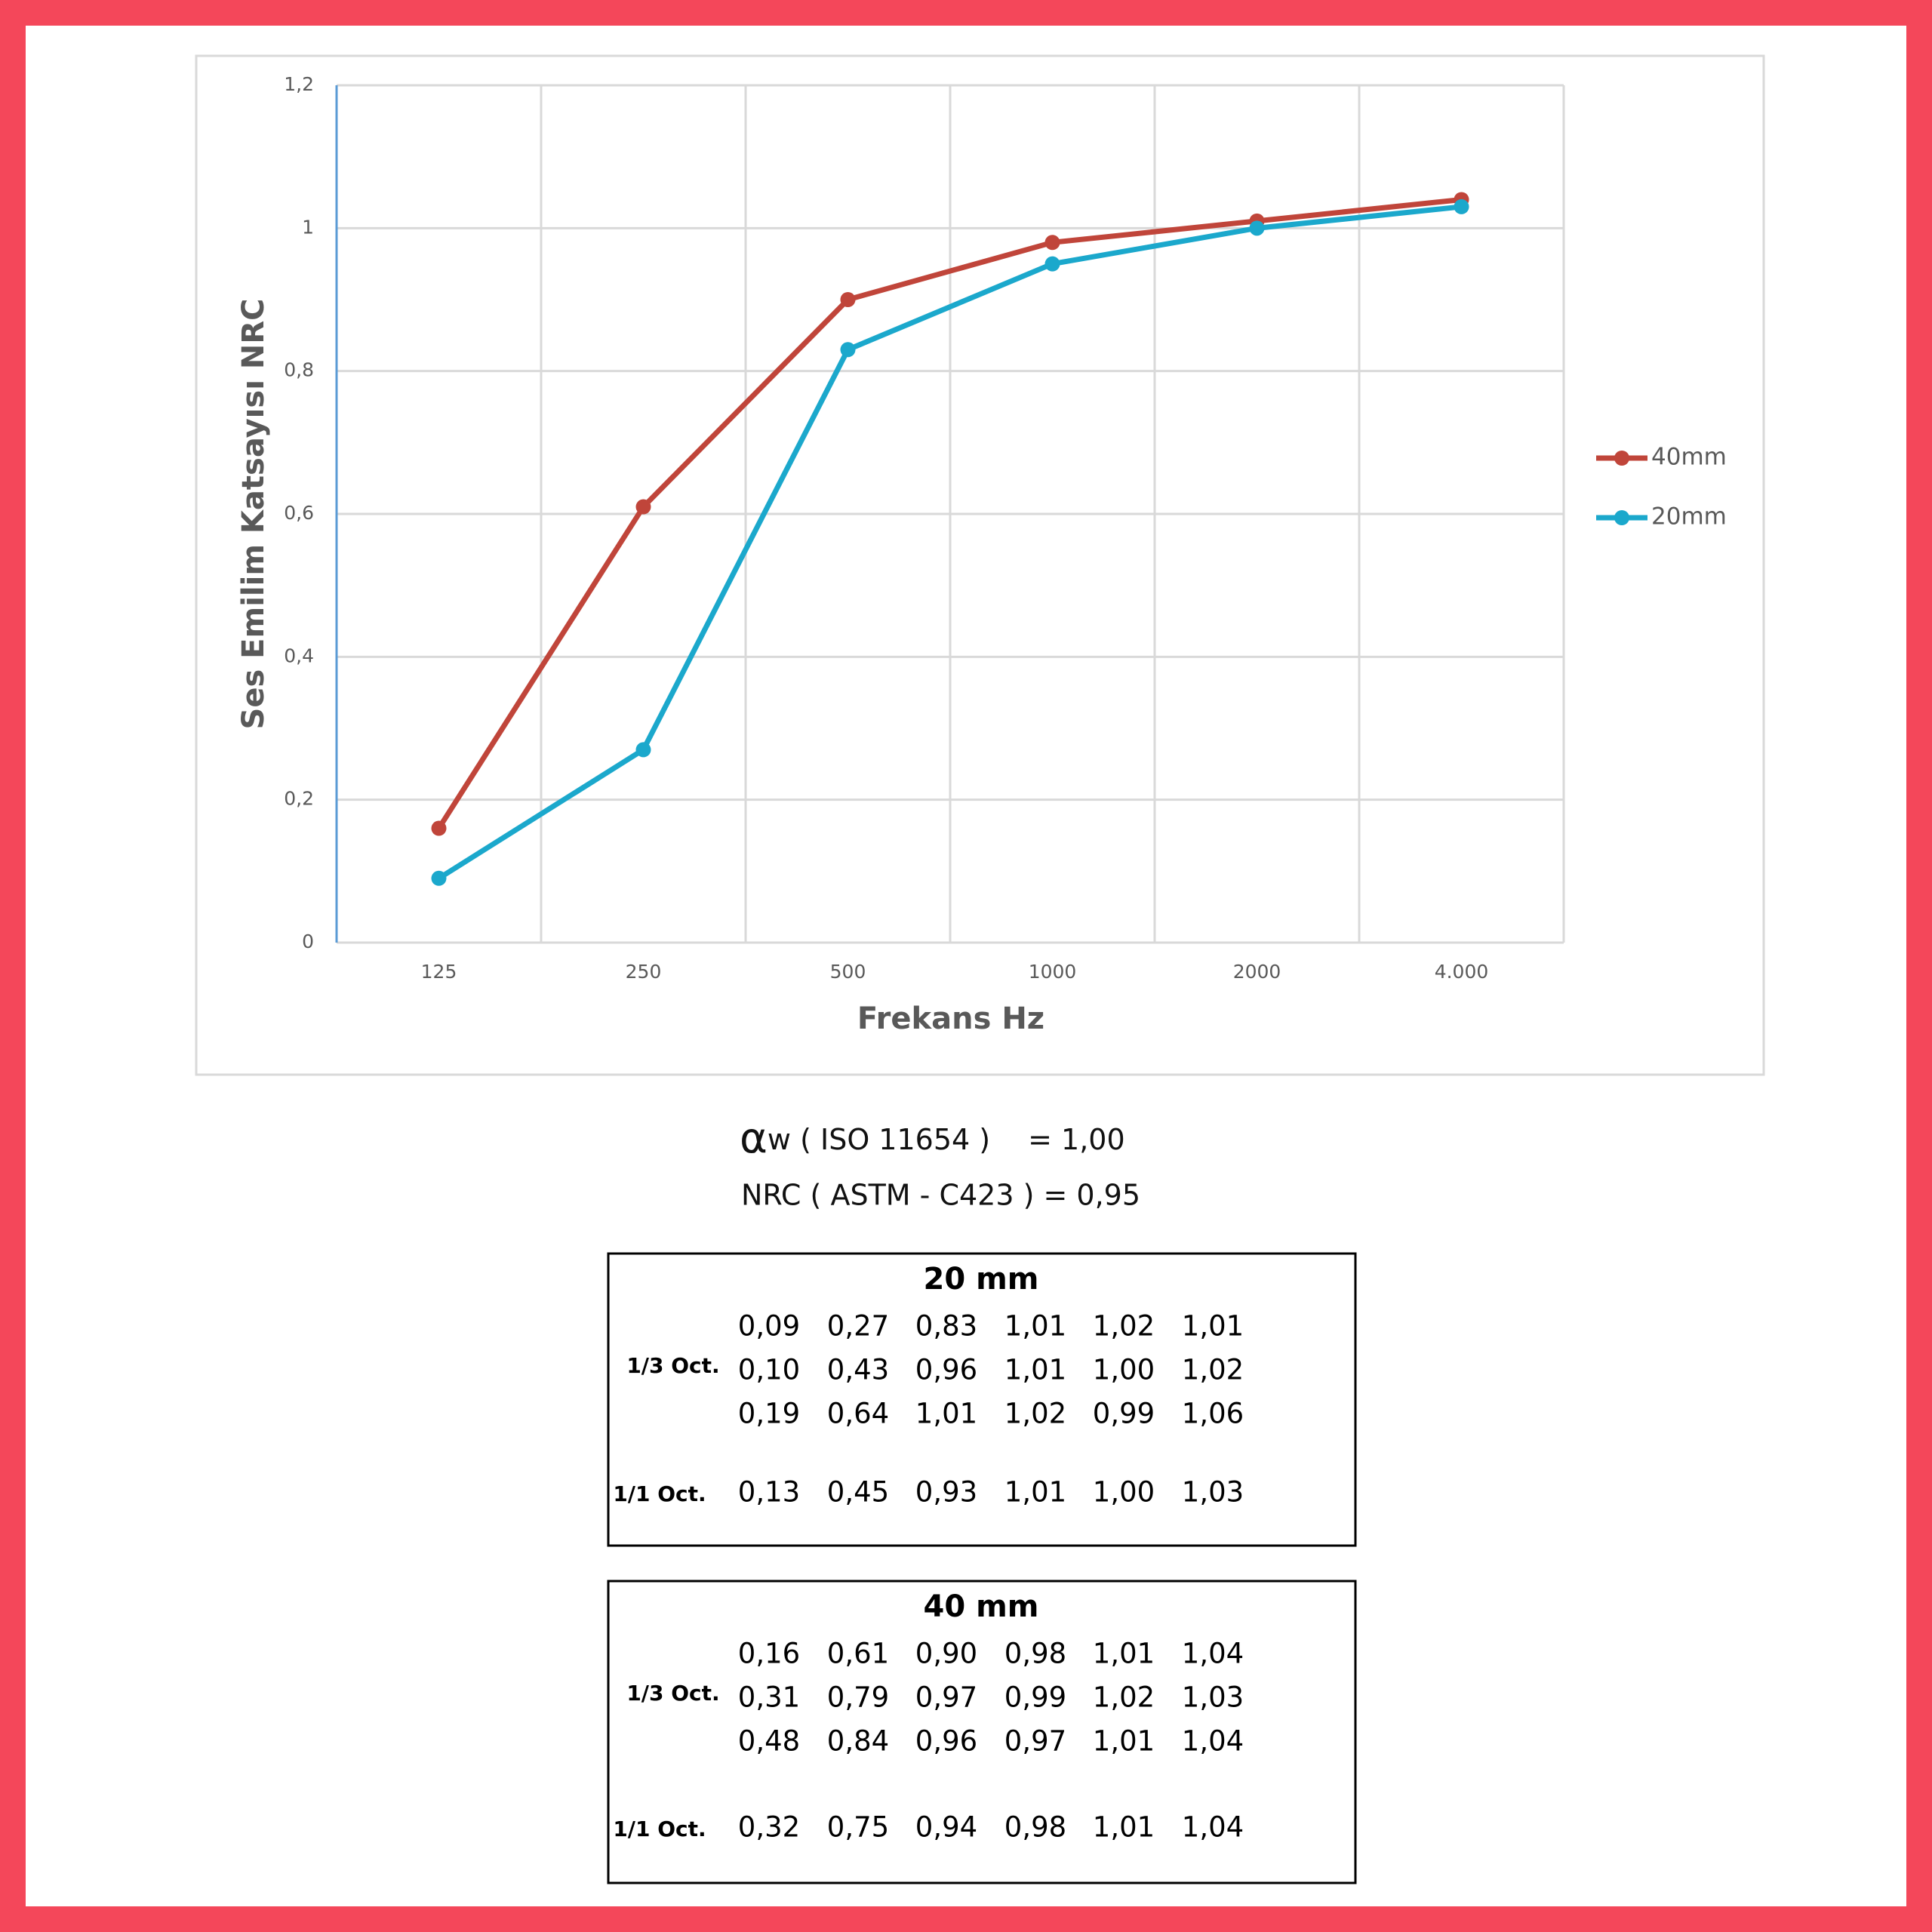 Image resolution: width=1932 pixels, height=1932 pixels. I want to click on table-value: 0,13, so click(769, 1492).